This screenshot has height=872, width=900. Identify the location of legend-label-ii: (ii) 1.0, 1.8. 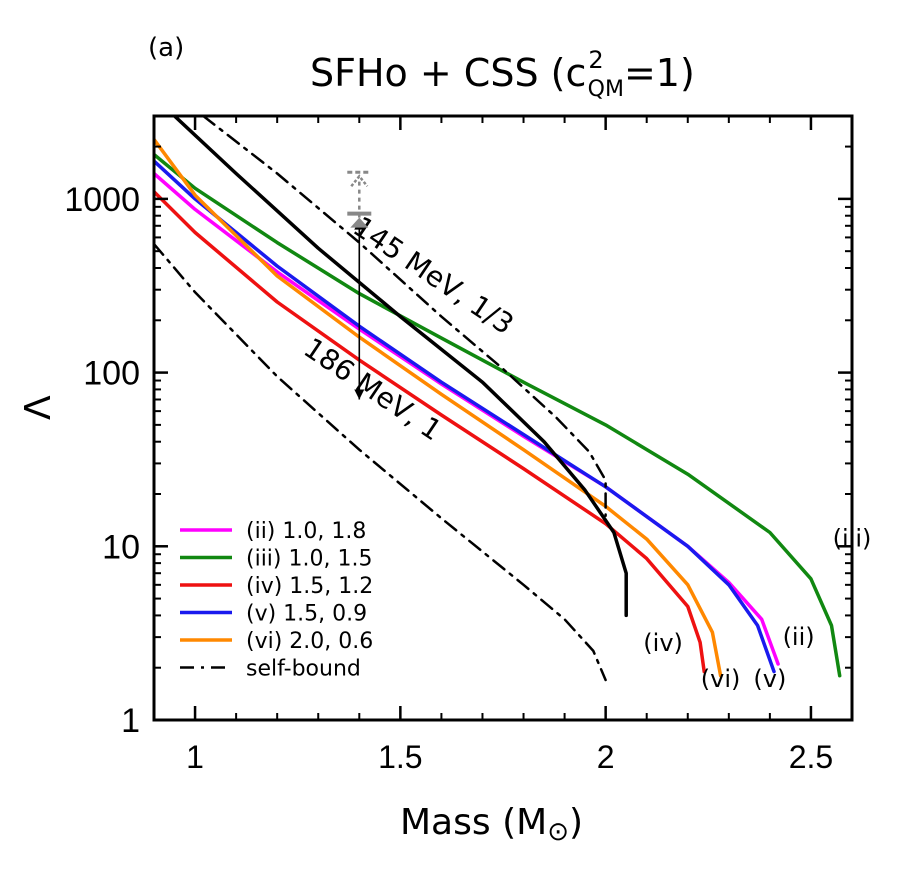
(306, 531).